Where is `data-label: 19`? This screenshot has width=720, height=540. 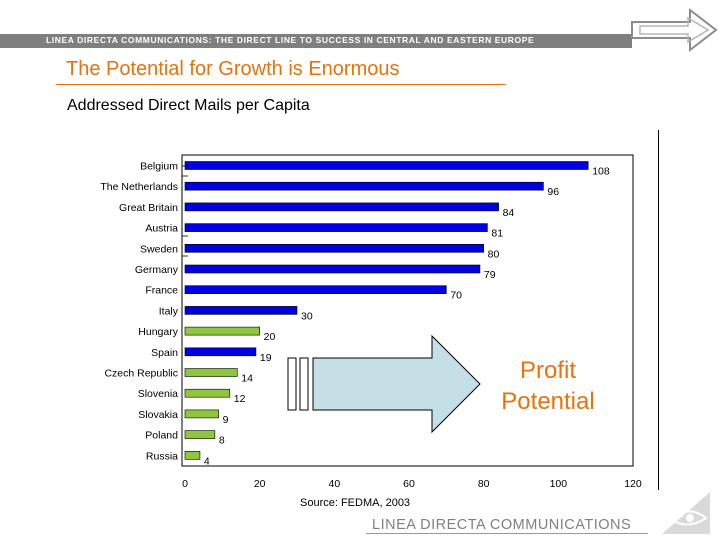
data-label: 19 is located at coordinates (266, 358).